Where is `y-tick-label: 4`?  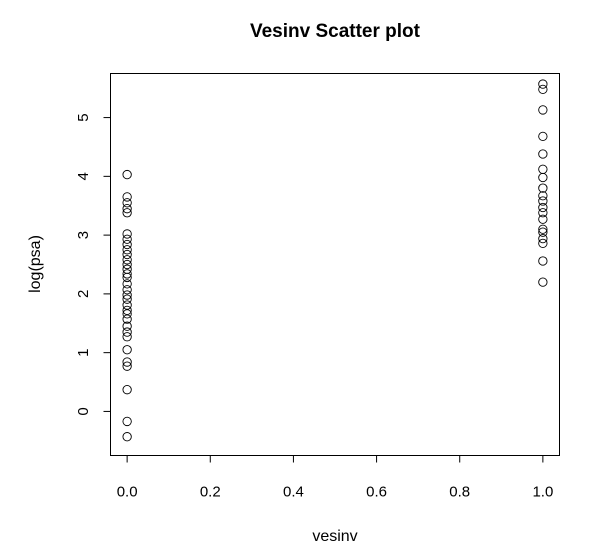 y-tick-label: 4 is located at coordinates (83, 176).